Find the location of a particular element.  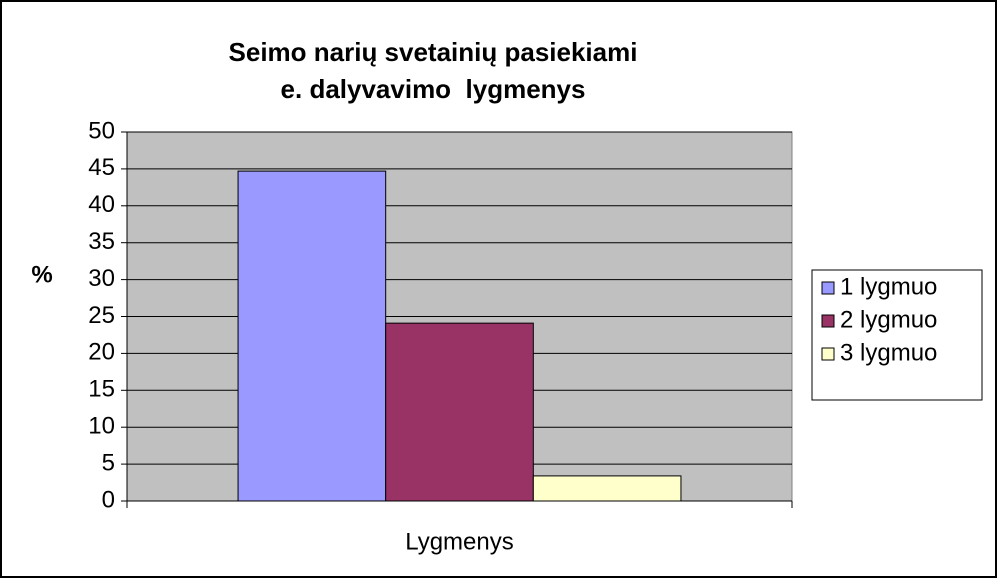

x-tick-label: Lygmenys is located at coordinates (459, 541).